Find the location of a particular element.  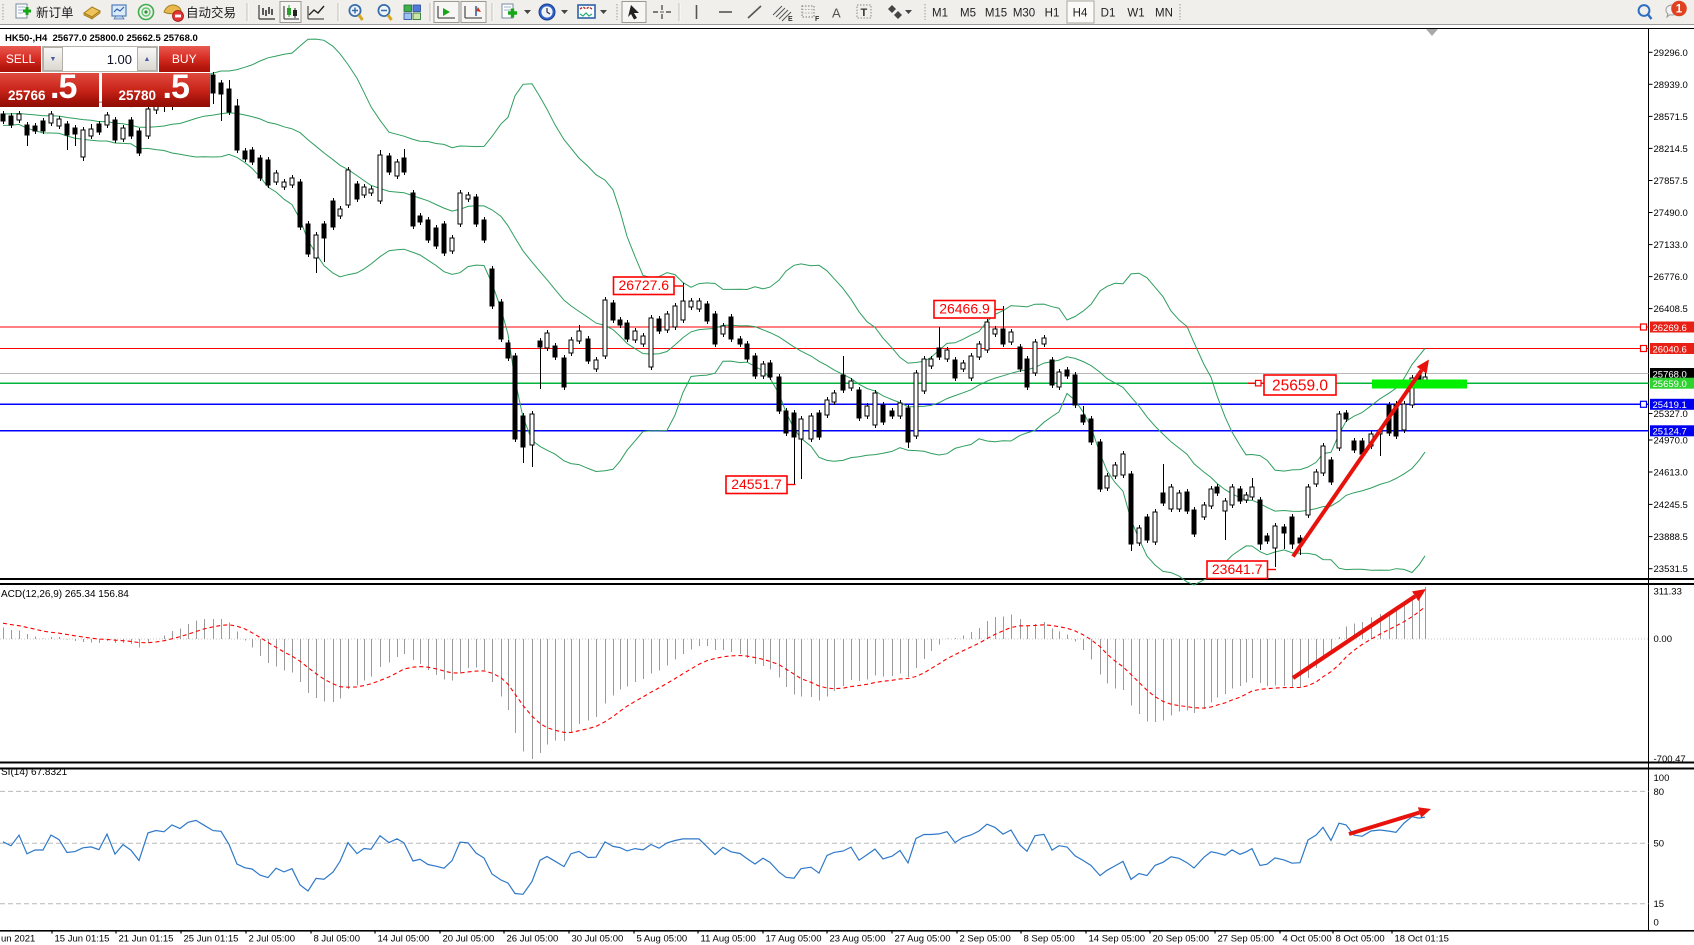

svg-text: W1 is located at coordinates (1135, 14).